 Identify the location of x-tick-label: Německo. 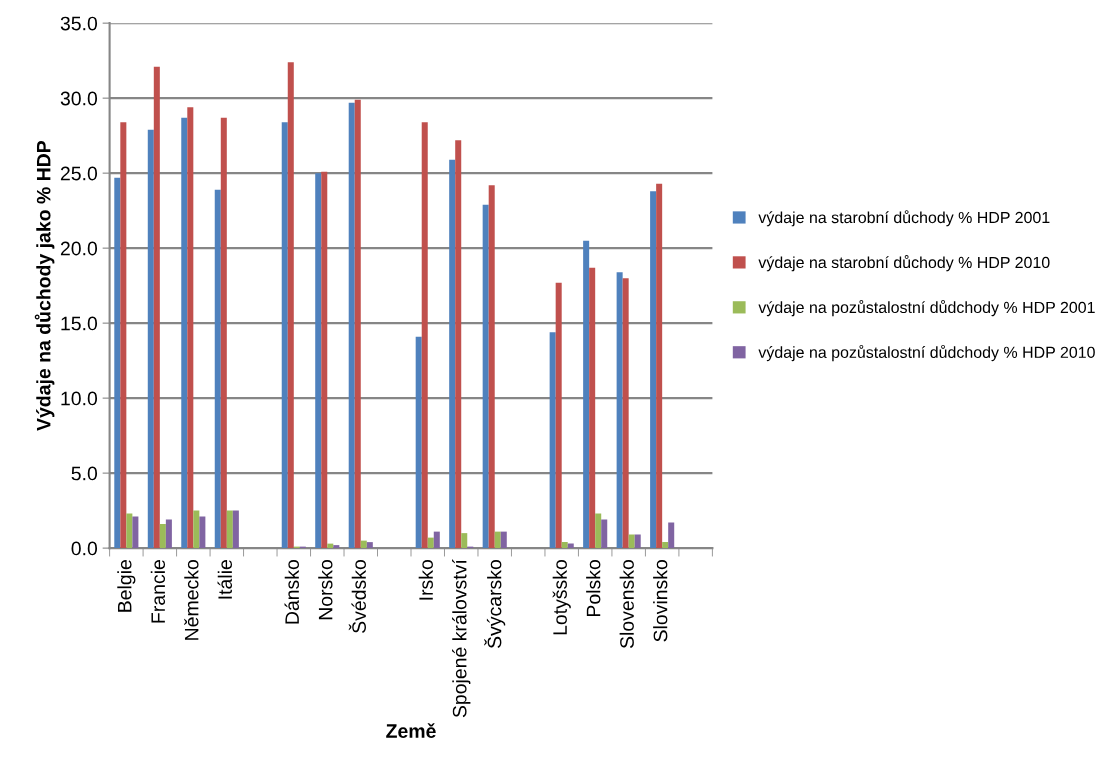
(191, 600).